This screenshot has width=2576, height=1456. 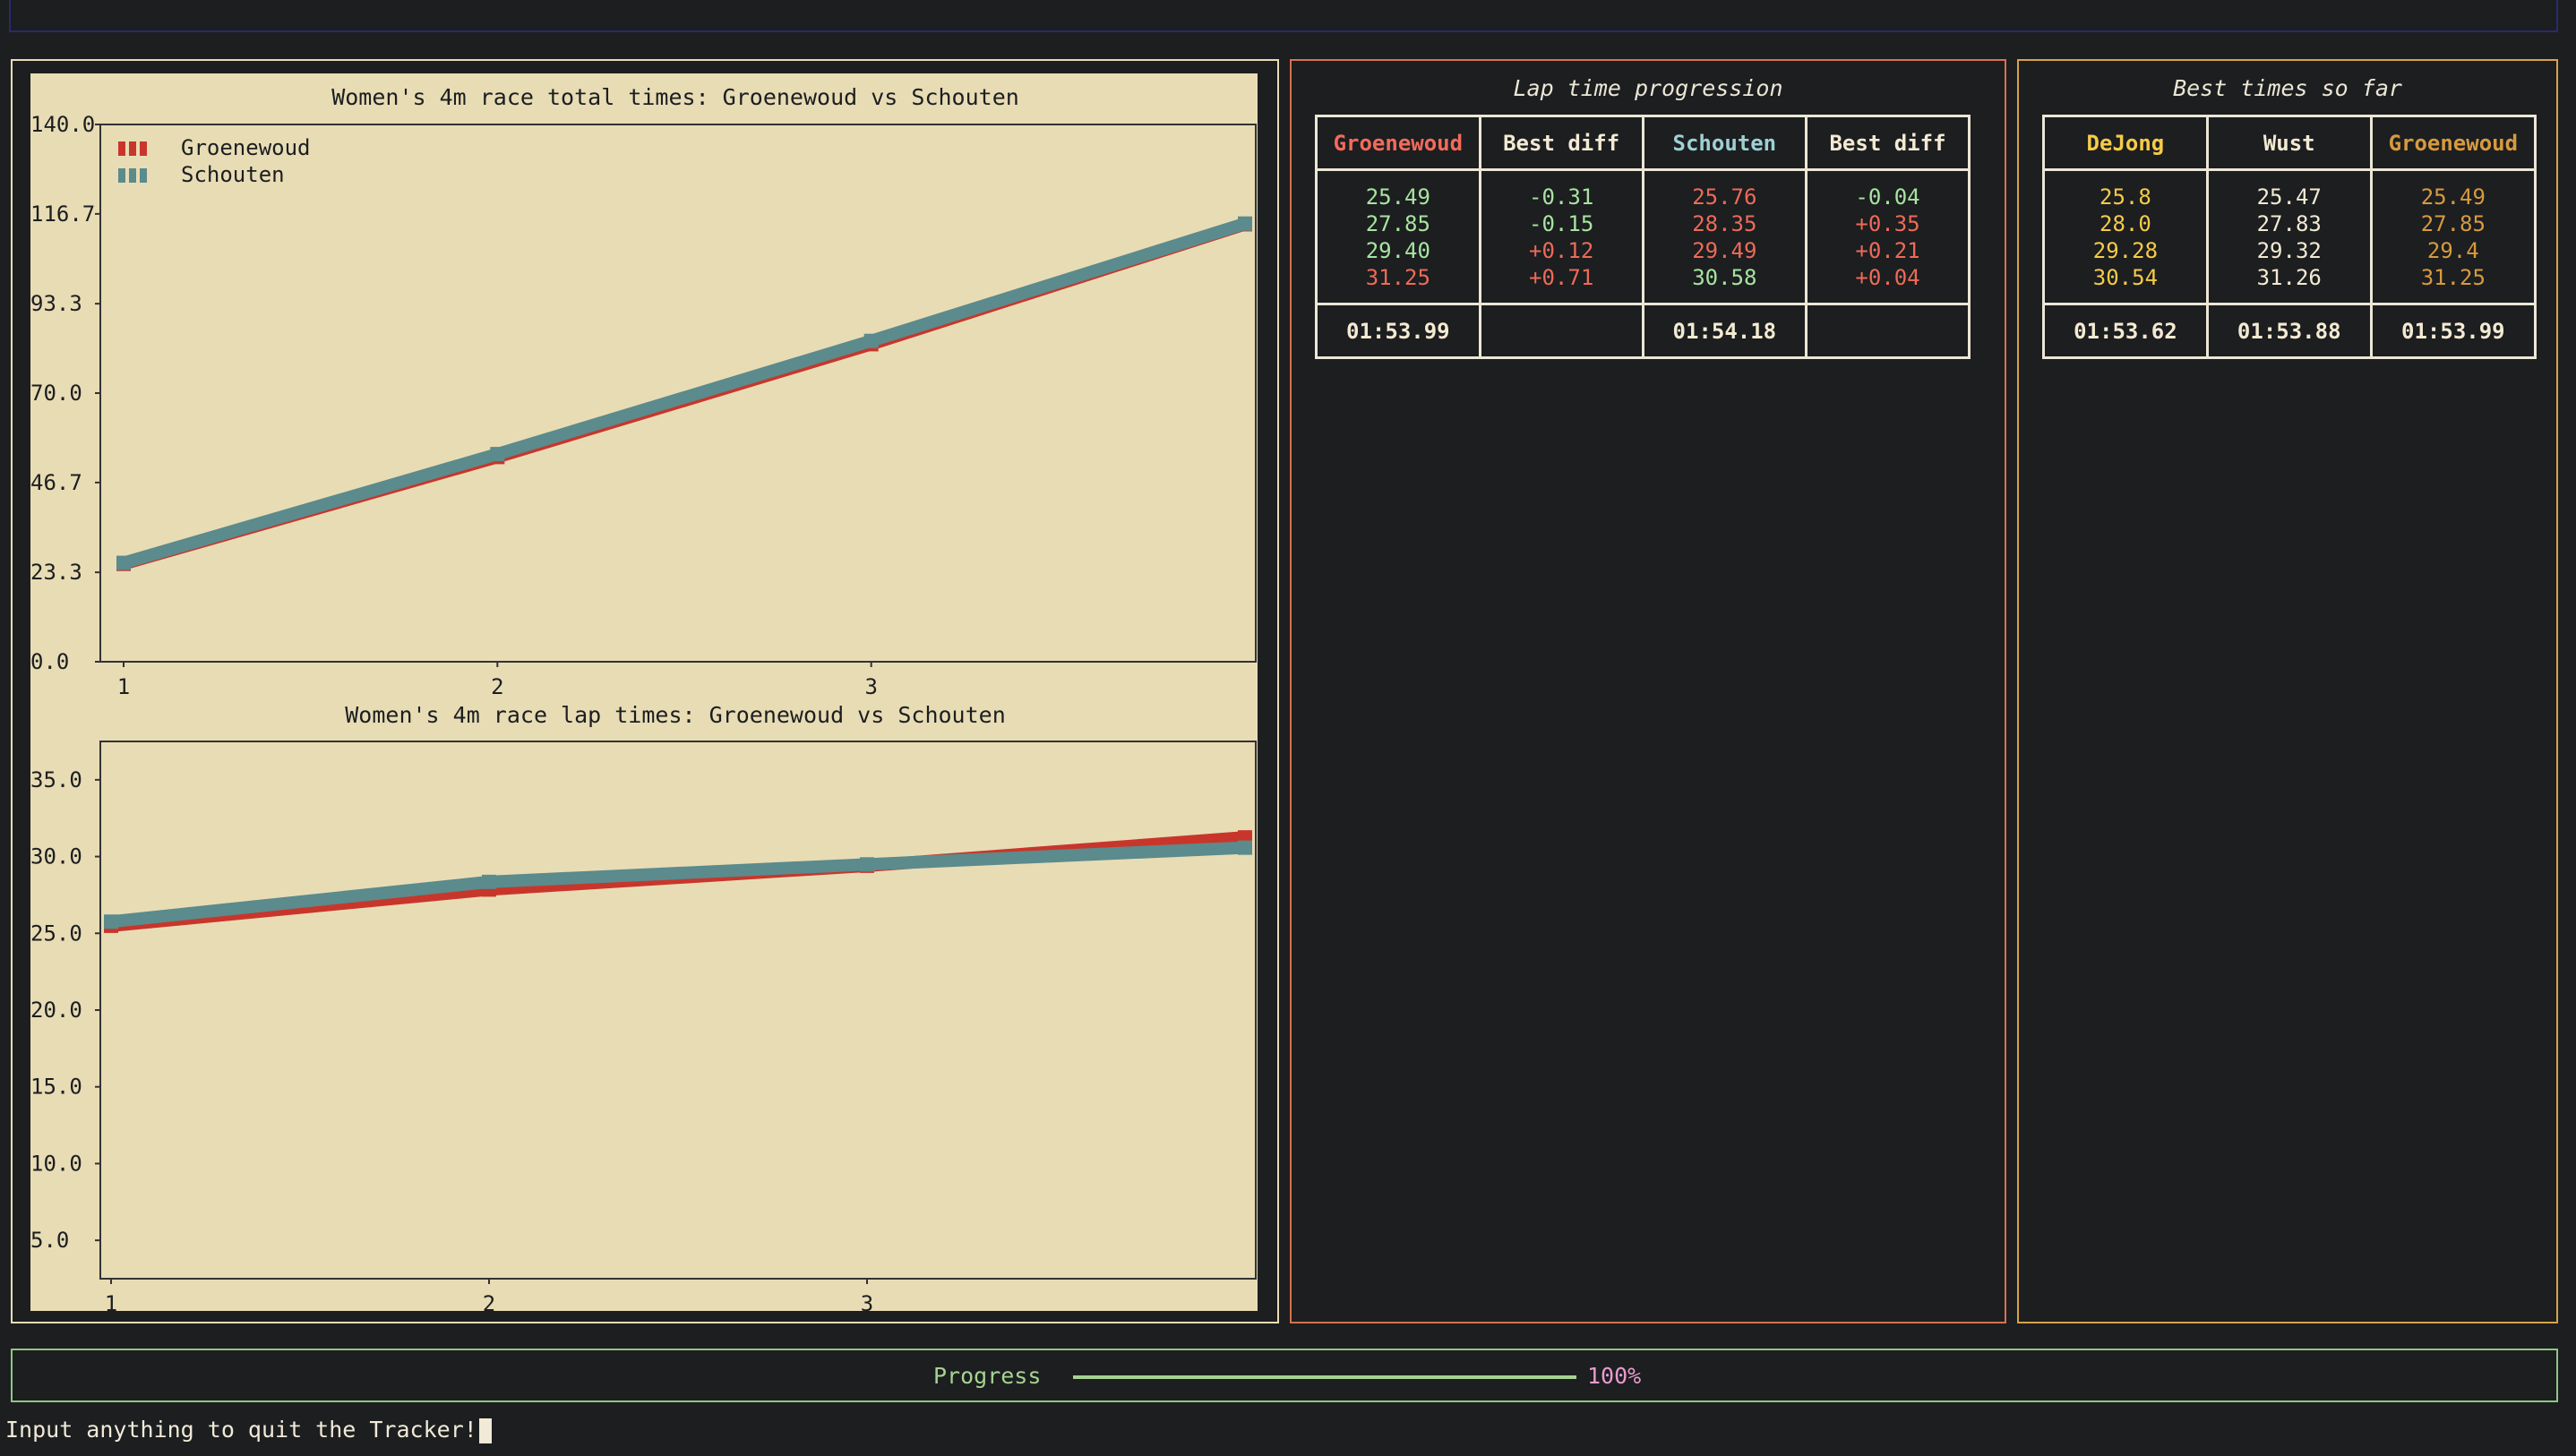 What do you see at coordinates (1887, 250) in the screenshot?
I see `diff-value: +0.21` at bounding box center [1887, 250].